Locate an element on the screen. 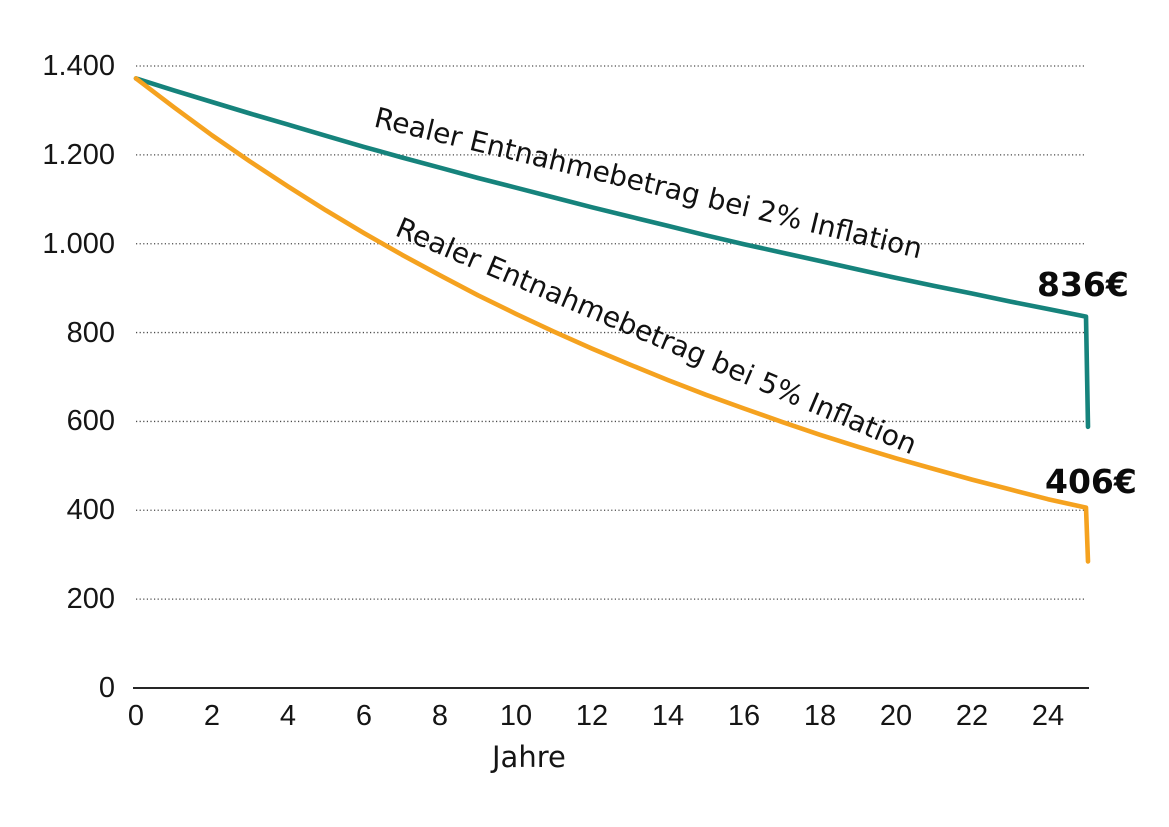 This screenshot has width=1169, height=827. y-tick-label-600: 600 is located at coordinates (90, 421).